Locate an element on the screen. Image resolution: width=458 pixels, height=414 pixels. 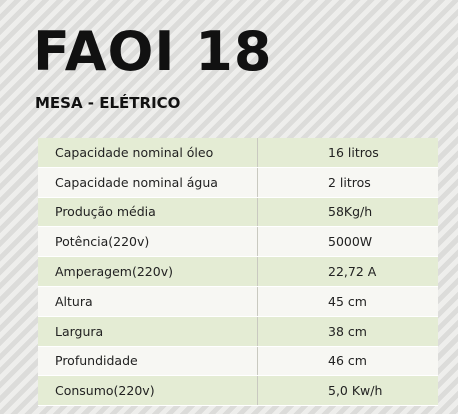
spec-row: Amperagem(220v) 22,72 A is located at coordinates (238, 271).